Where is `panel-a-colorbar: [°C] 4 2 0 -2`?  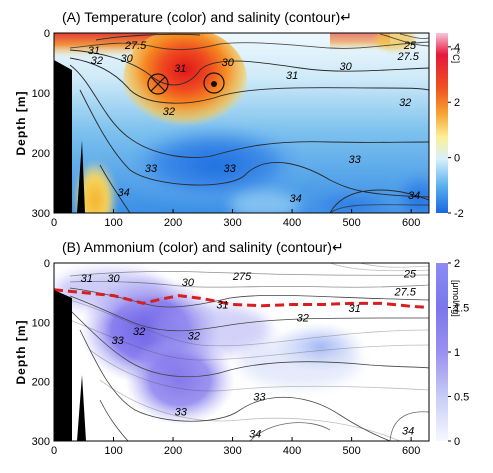 panel-a-colorbar: [°C] 4 2 0 -2 is located at coordinates (450, 126).